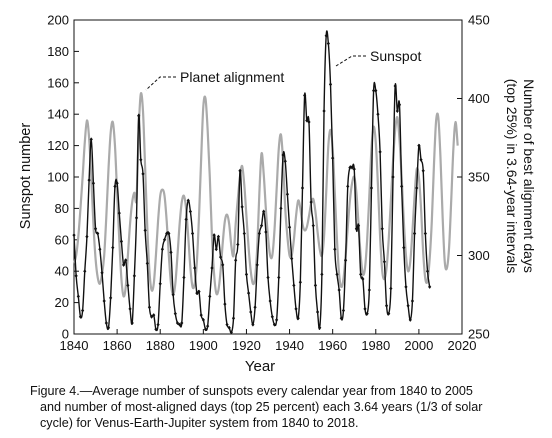 The width and height of the screenshot is (552, 438). Describe the element at coordinates (62, 239) in the screenshot. I see `y-tick-label: 60` at that location.